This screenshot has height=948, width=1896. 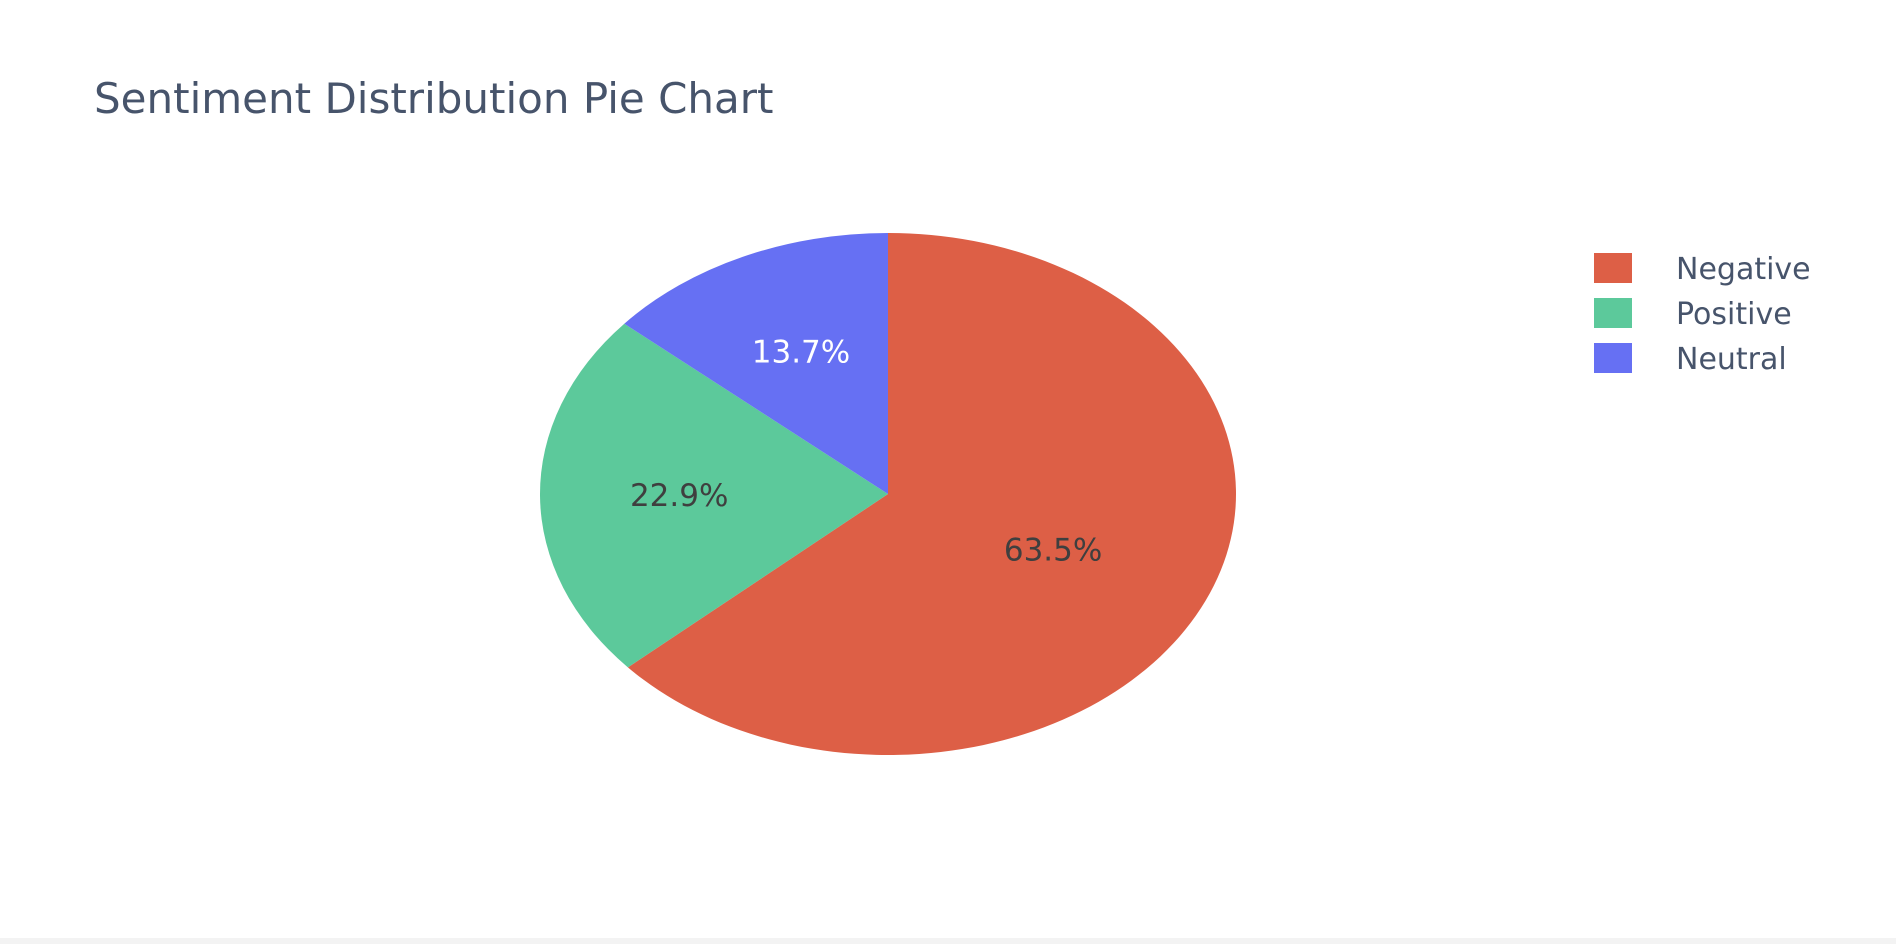 I want to click on legend-swatch-neutral, so click(x=1613, y=358).